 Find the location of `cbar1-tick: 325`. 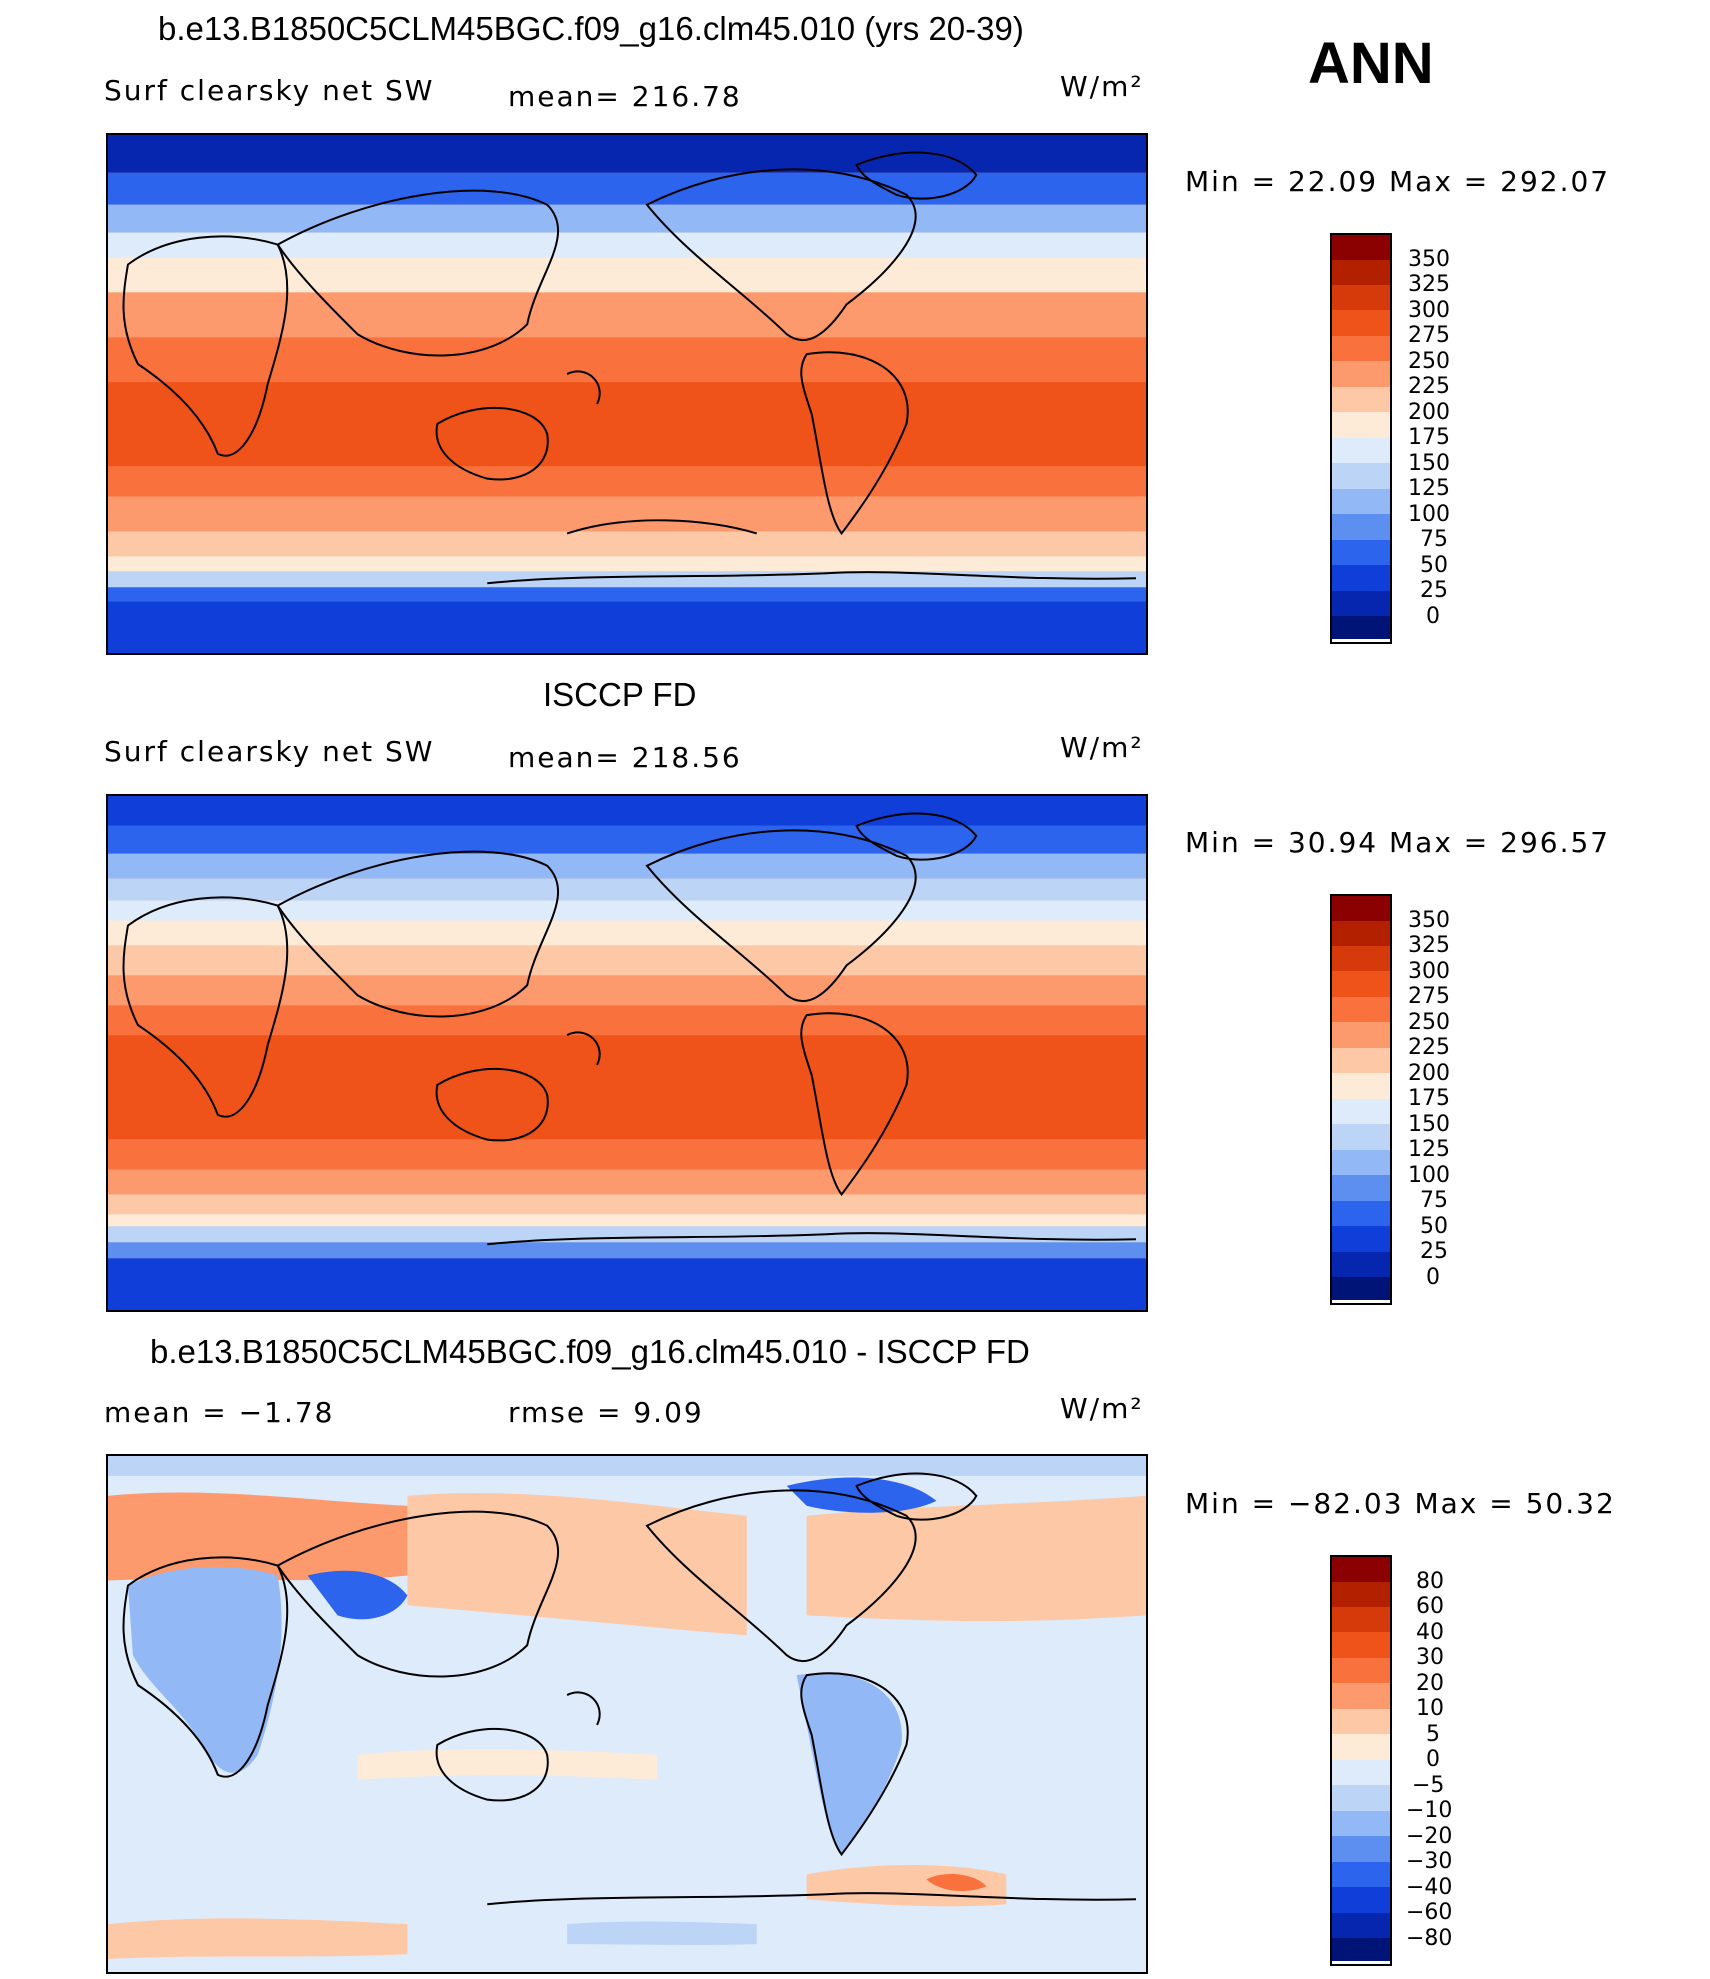

cbar1-tick: 325 is located at coordinates (1429, 284).